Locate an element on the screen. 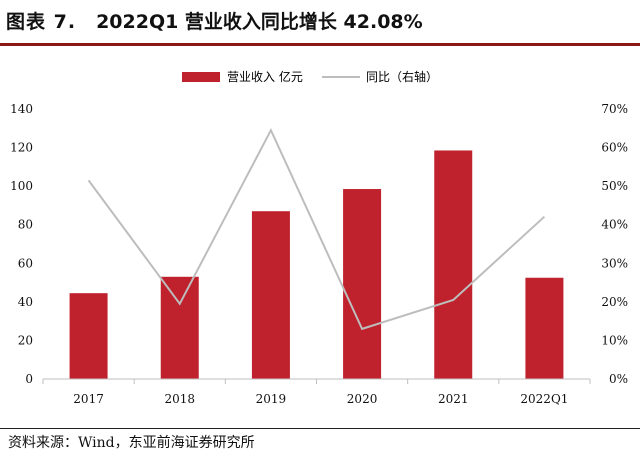 Image resolution: width=640 pixels, height=460 pixels. source-note: 资料来源：Wind，东亚前海证券研究所 is located at coordinates (131, 442).